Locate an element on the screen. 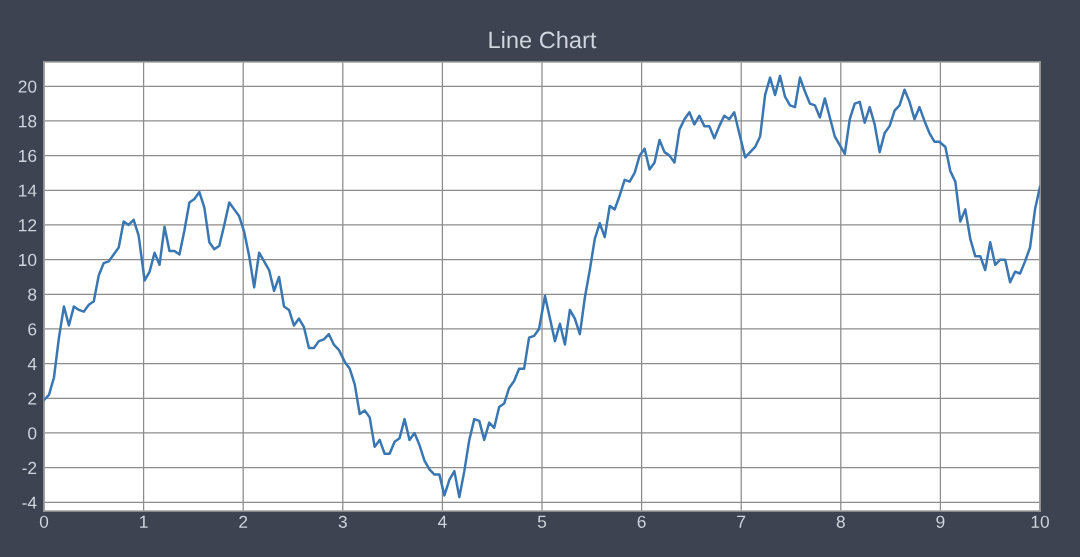  x-tick-label: 6 is located at coordinates (641, 521).